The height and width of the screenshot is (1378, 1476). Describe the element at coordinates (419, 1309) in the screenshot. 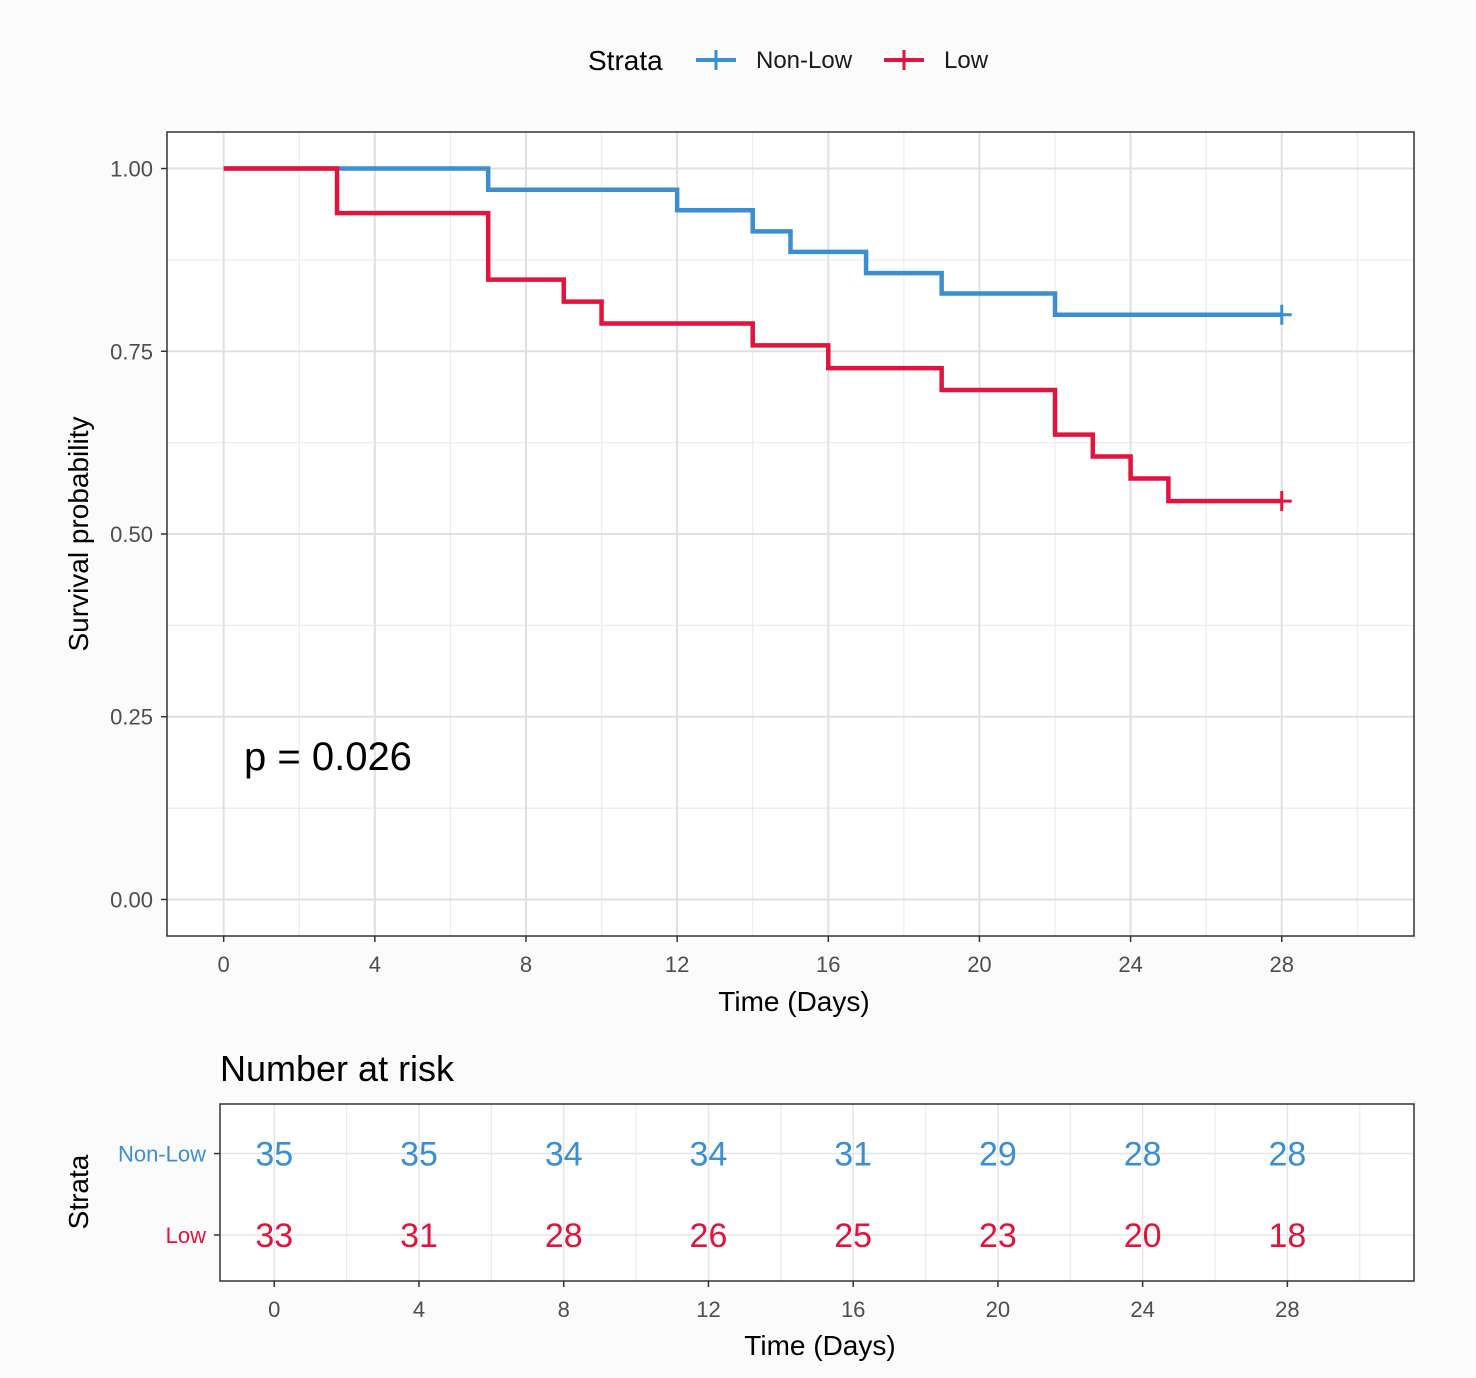

I see `risk-x-tick-label: 4` at that location.